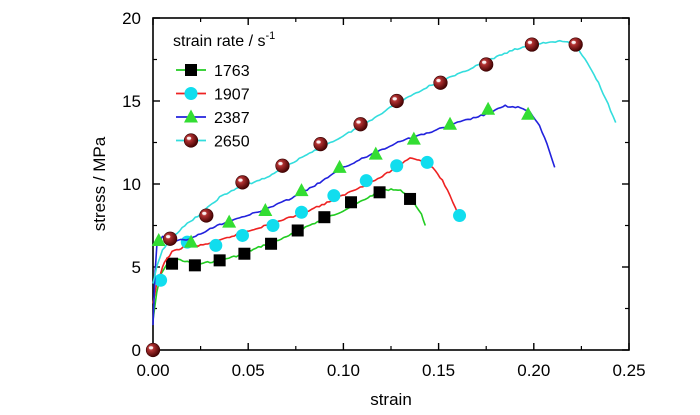 Image resolution: width=700 pixels, height=415 pixels. Describe the element at coordinates (99, 183) in the screenshot. I see `y-axis-title: stress / MPa` at that location.